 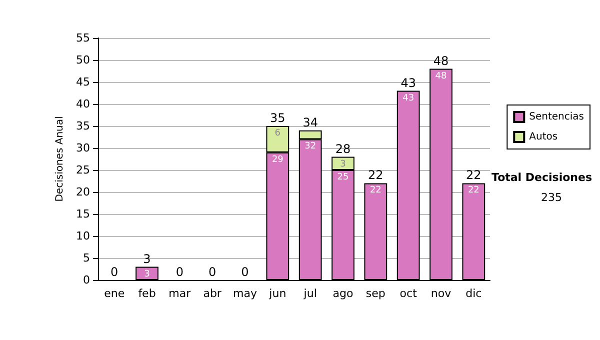 What do you see at coordinates (277, 133) in the screenshot?
I see `data-label: 6` at bounding box center [277, 133].